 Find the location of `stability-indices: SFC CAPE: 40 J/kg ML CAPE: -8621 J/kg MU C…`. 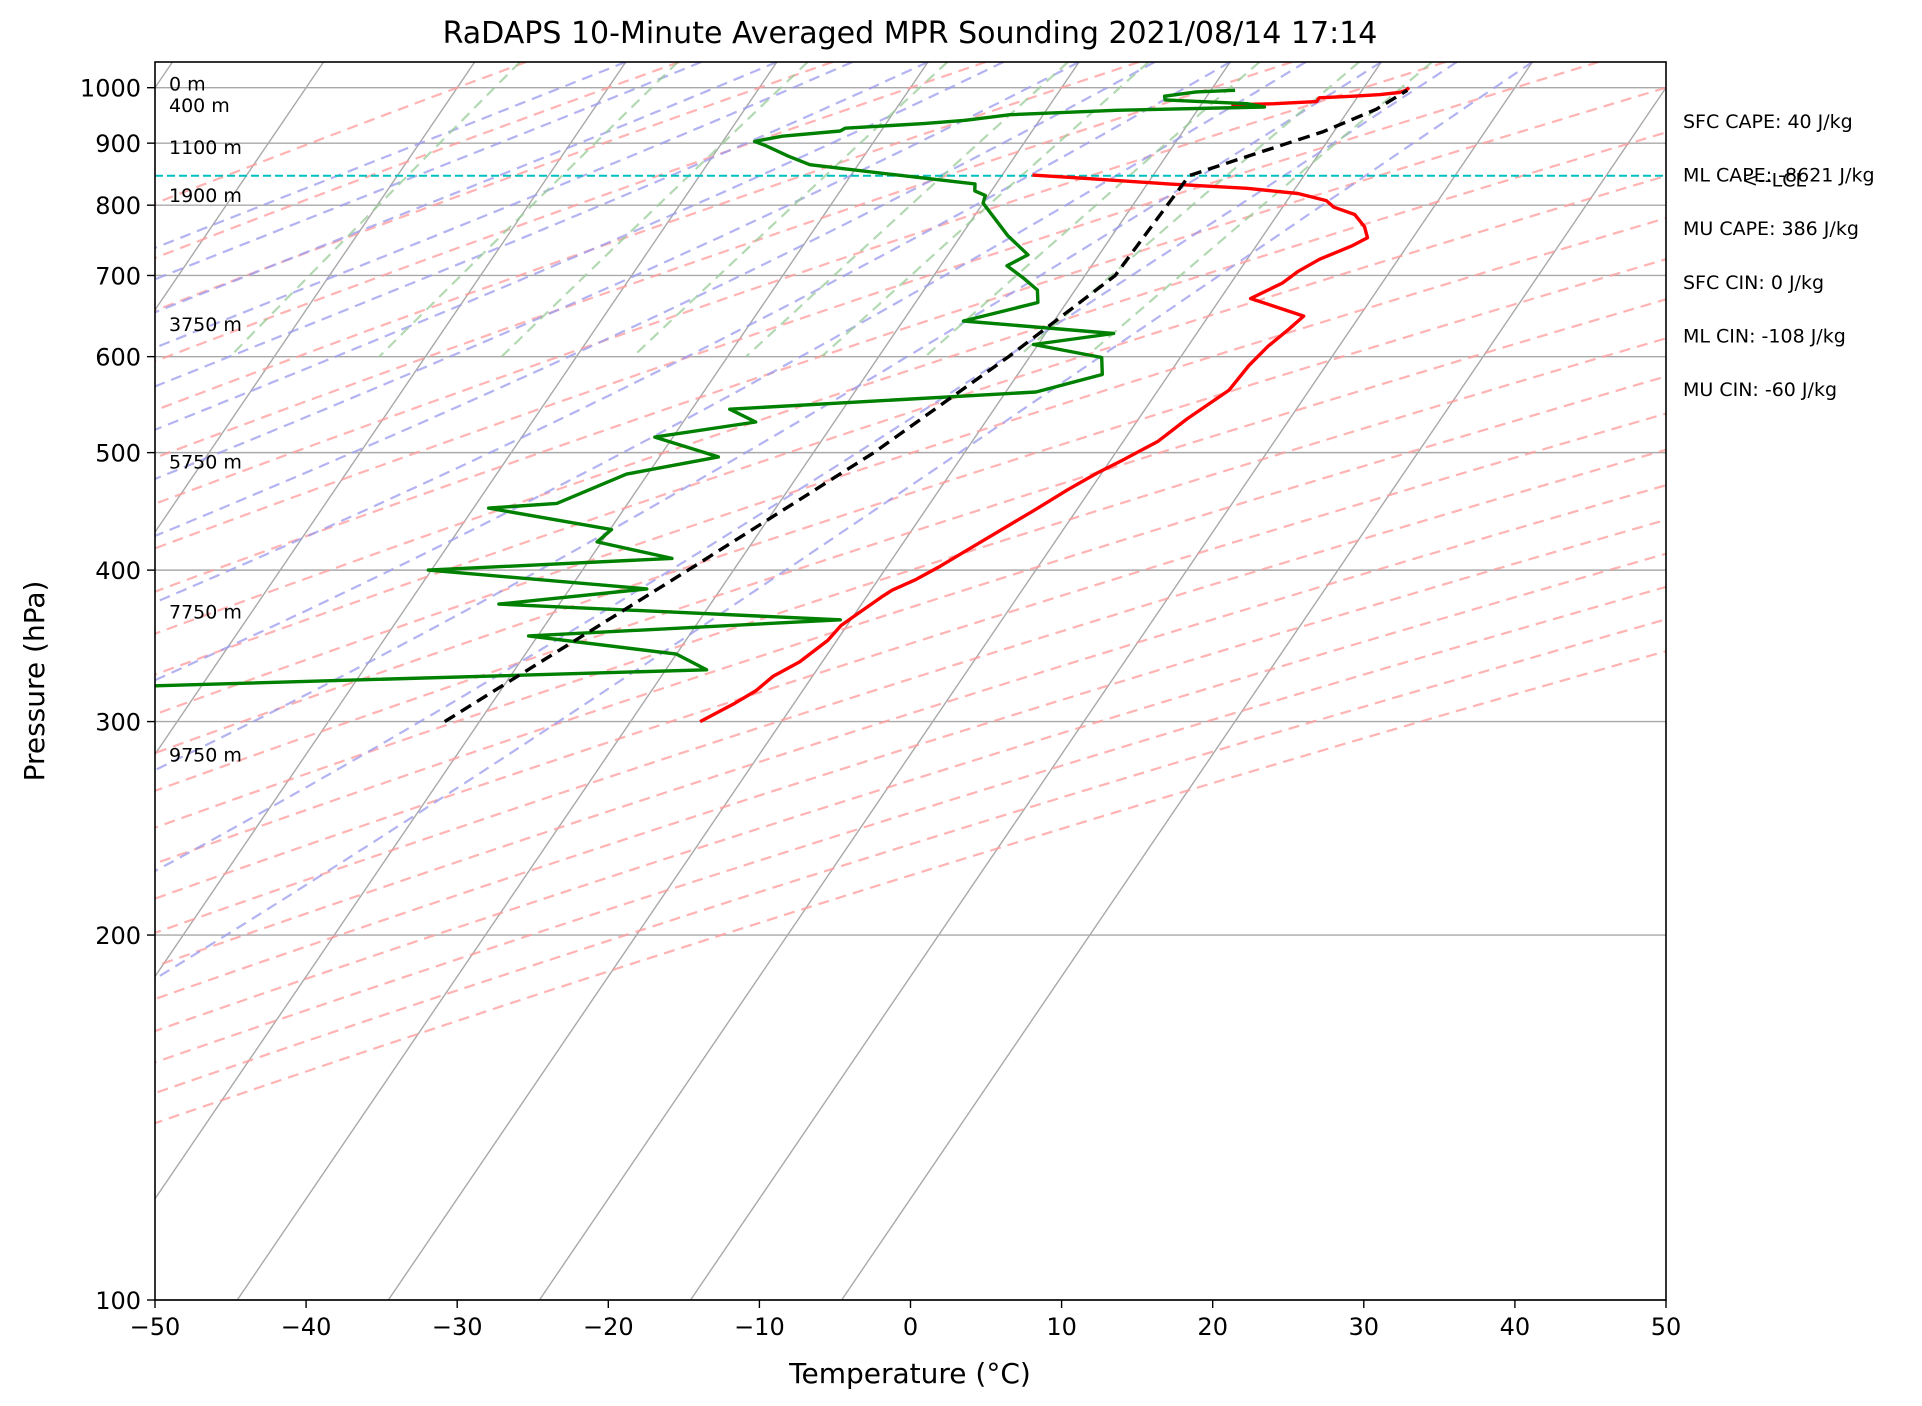

stability-indices: SFC CAPE: 40 J/kg ML CAPE: -8621 J/kg MU C… is located at coordinates (1779, 256).